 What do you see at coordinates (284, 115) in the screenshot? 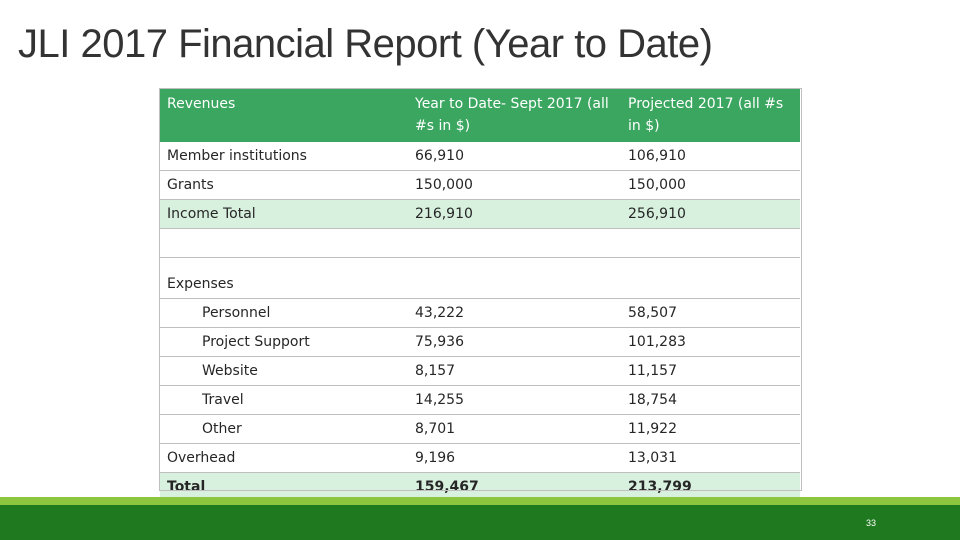
I see `header-revenues: Revenues` at bounding box center [284, 115].